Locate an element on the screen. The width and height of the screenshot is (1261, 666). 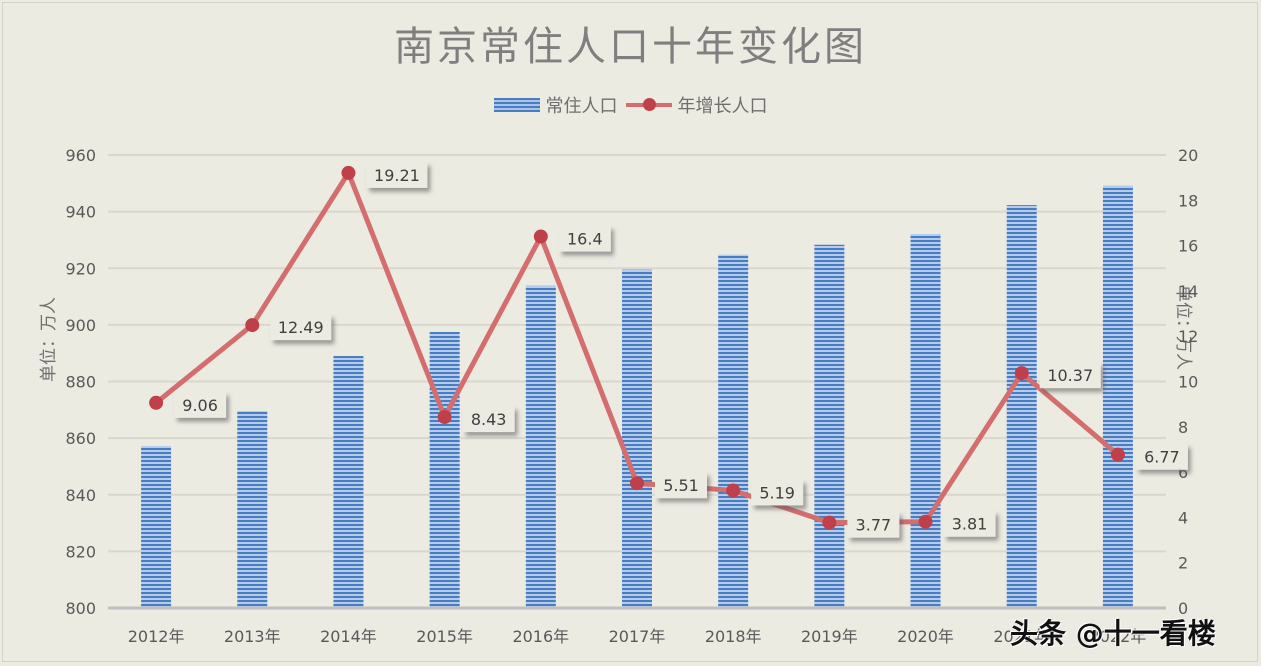
data-label: 10.37 is located at coordinates (1070, 375).